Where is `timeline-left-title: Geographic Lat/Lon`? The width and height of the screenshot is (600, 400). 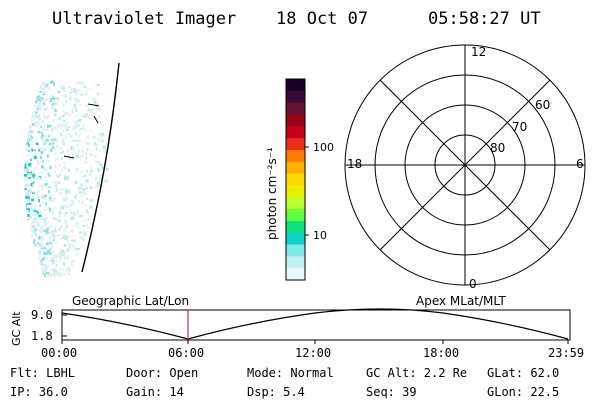
timeline-left-title: Geographic Lat/Lon is located at coordinates (131, 301).